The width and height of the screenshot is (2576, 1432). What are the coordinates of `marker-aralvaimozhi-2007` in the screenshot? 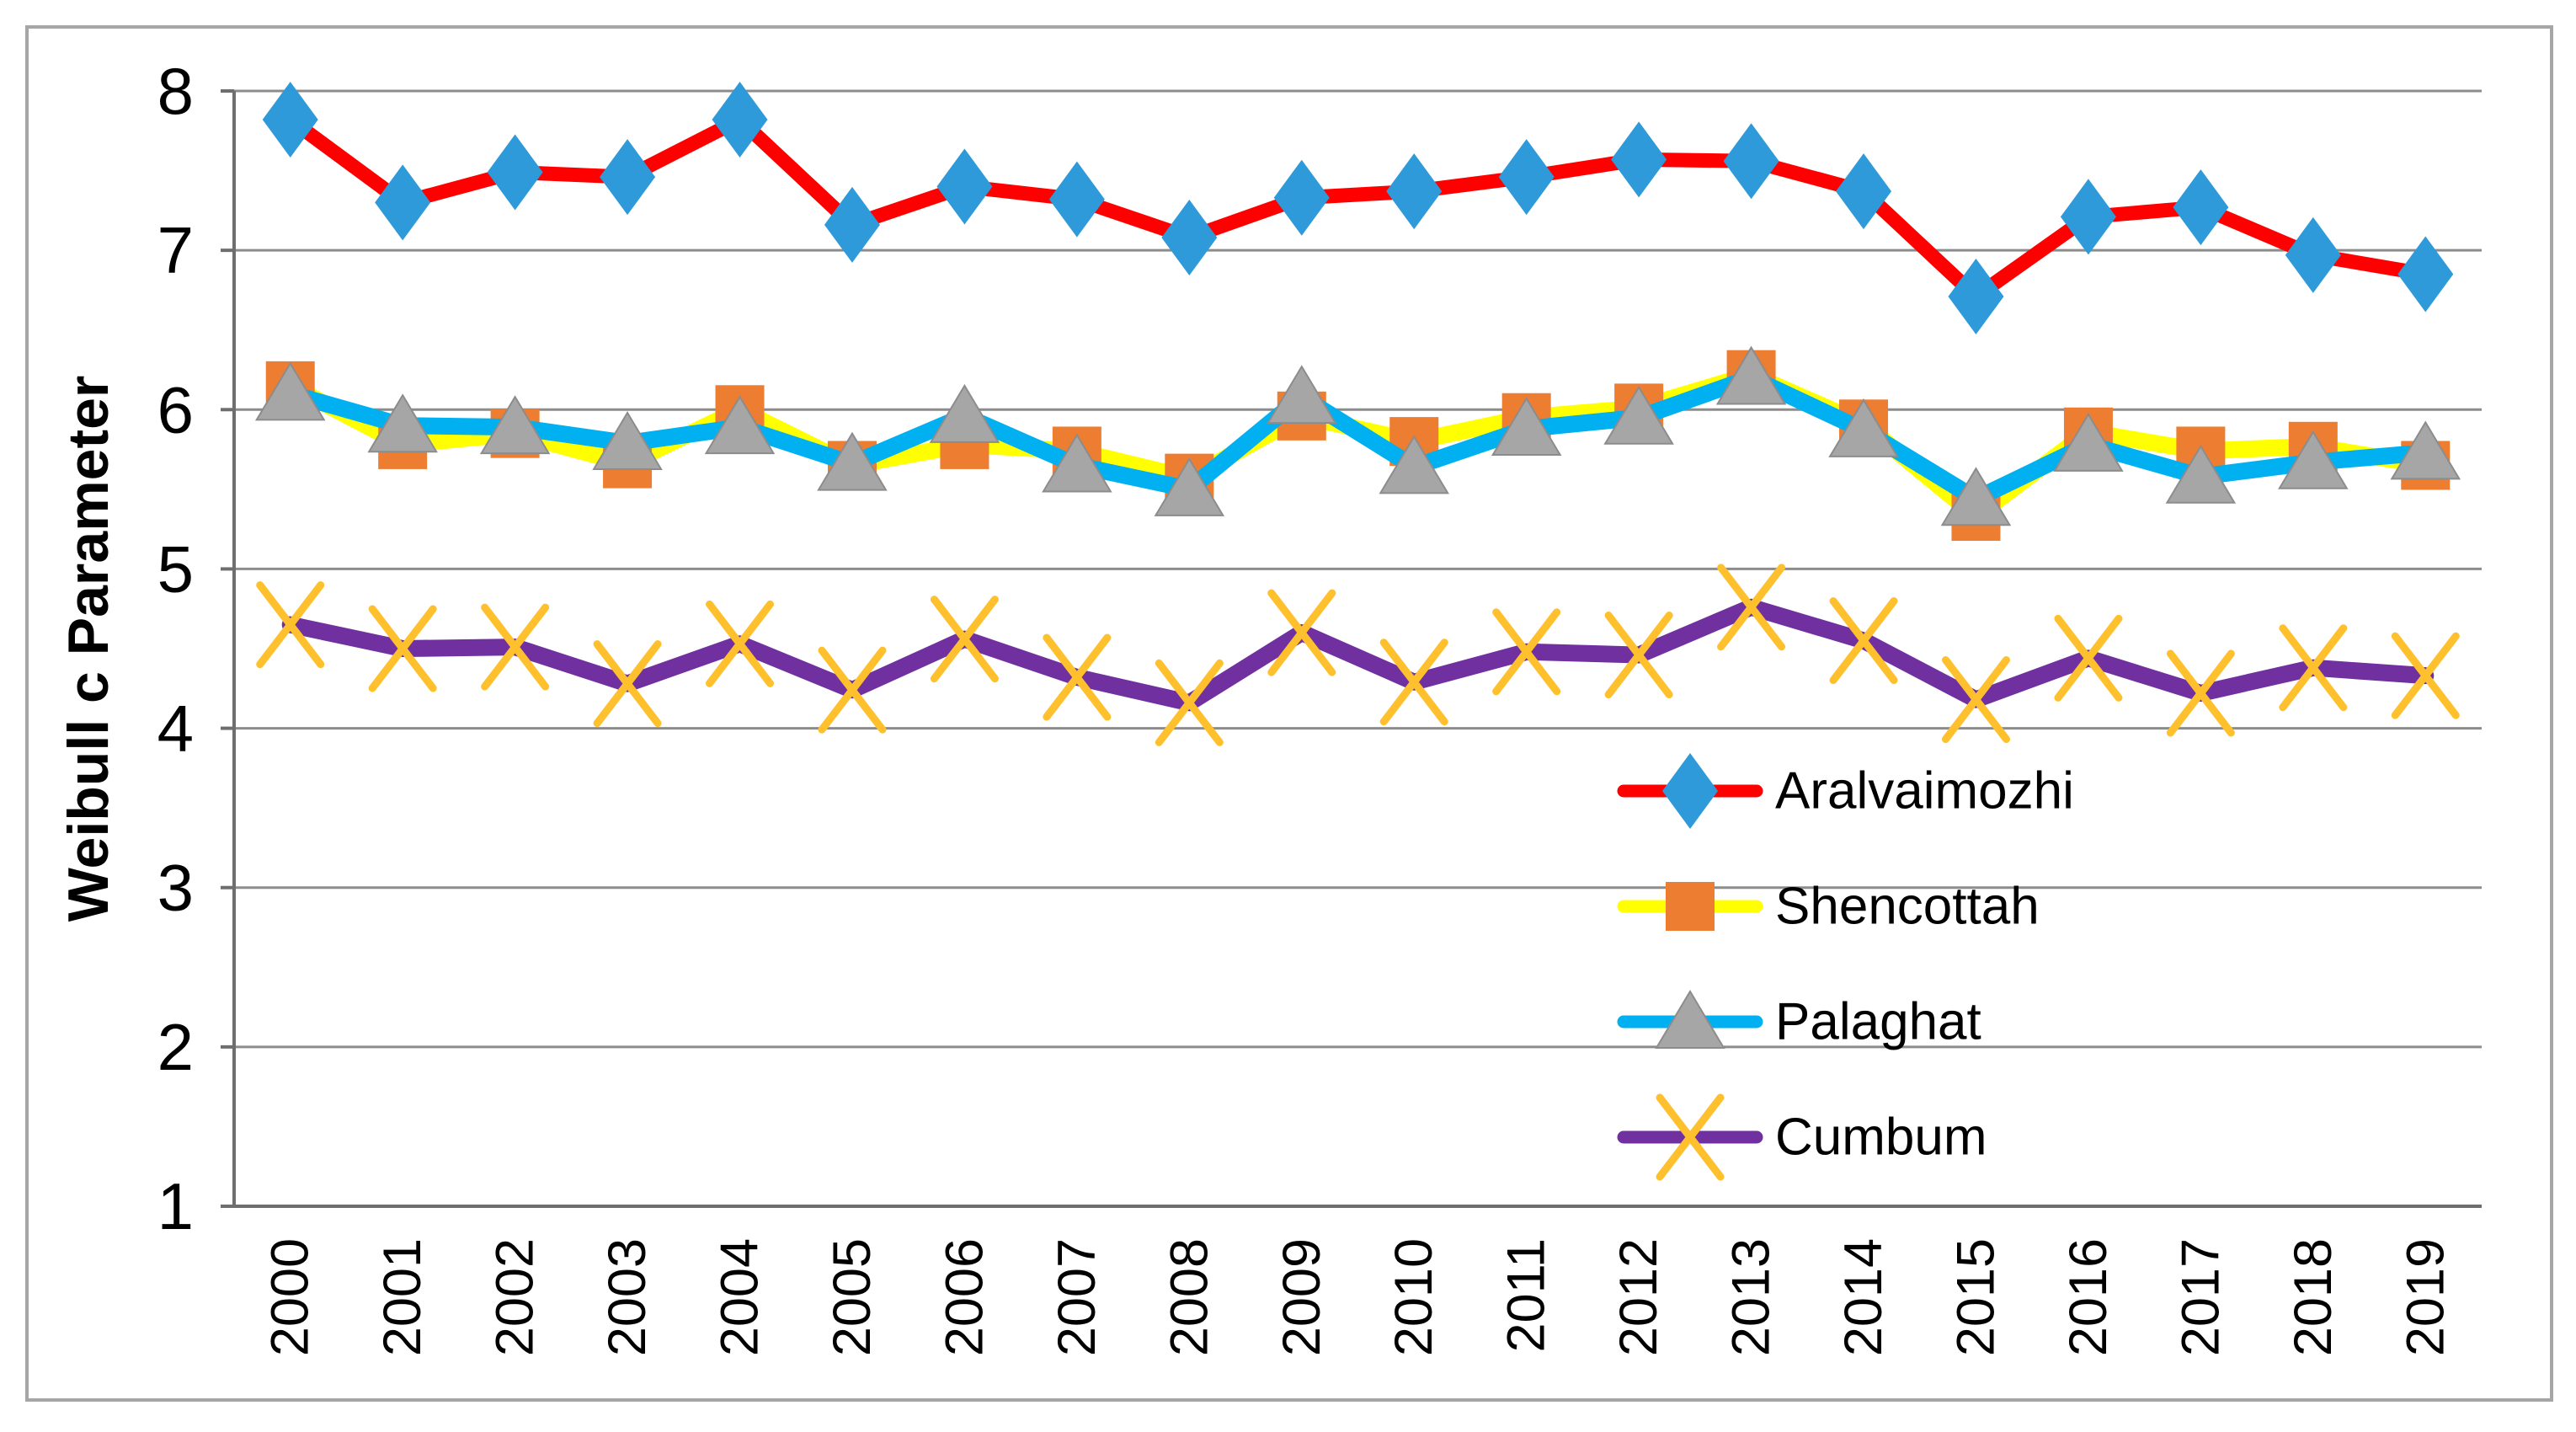 It's located at (1076, 200).